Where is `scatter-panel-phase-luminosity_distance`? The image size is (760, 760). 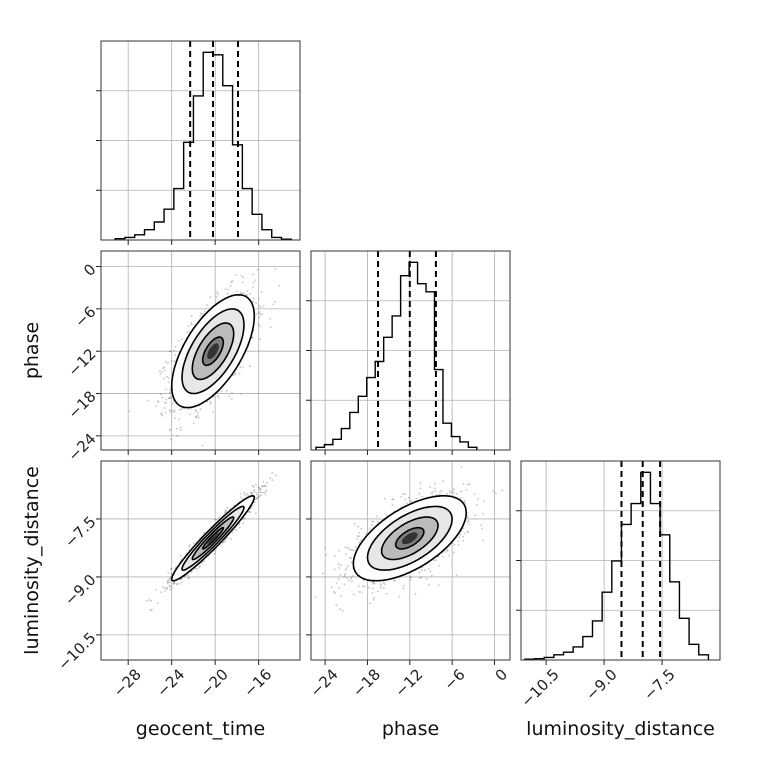 scatter-panel-phase-luminosity_distance is located at coordinates (408, 562).